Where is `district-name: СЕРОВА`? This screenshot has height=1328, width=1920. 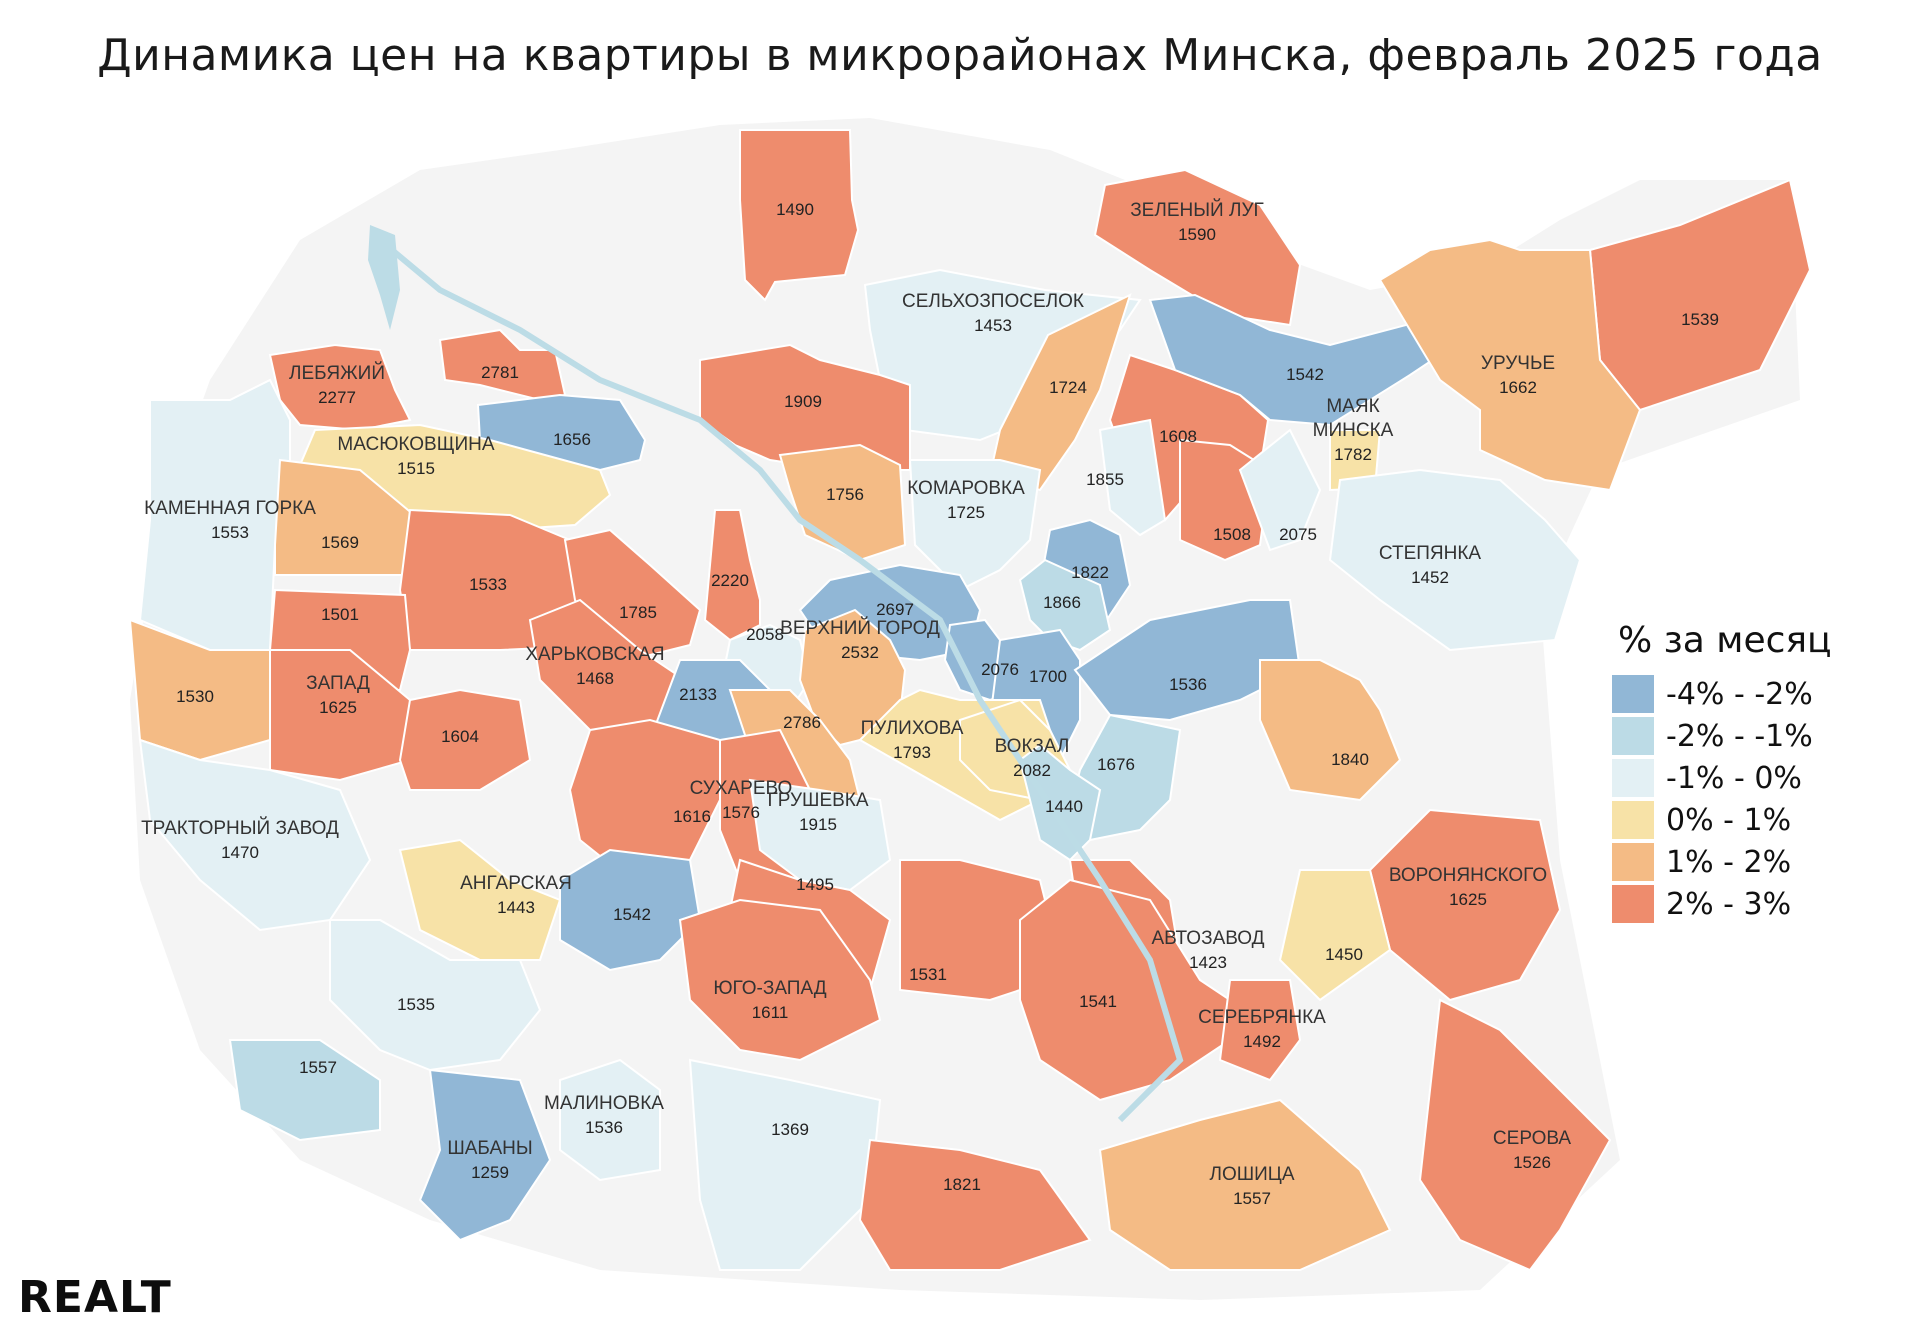 district-name: СЕРОВА is located at coordinates (1532, 1138).